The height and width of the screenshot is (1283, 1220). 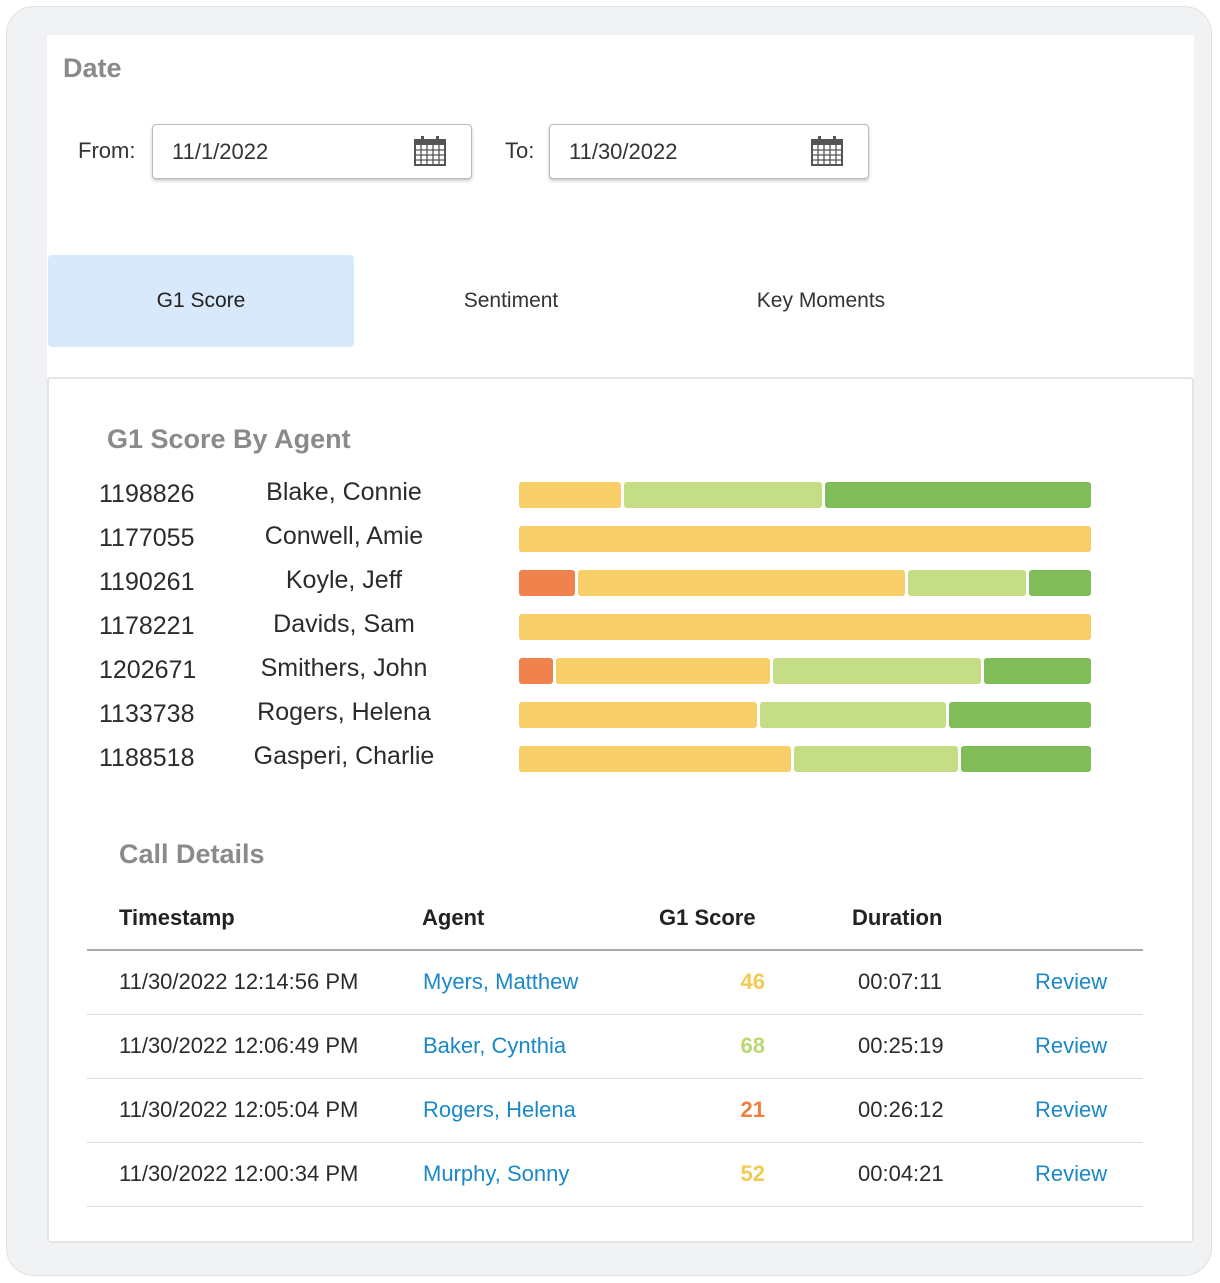 I want to click on agent-id: 1188518, so click(x=147, y=758).